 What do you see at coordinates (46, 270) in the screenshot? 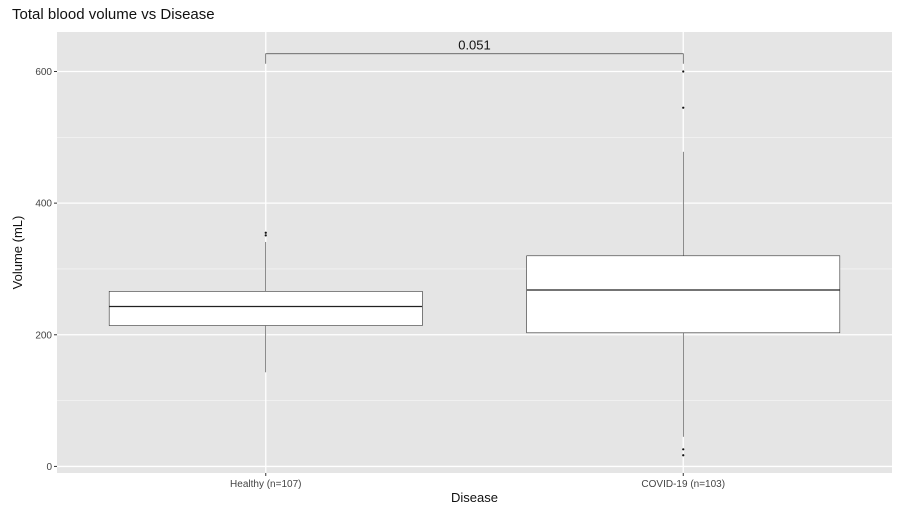
I see `y-axis: 0 200 400 600` at bounding box center [46, 270].